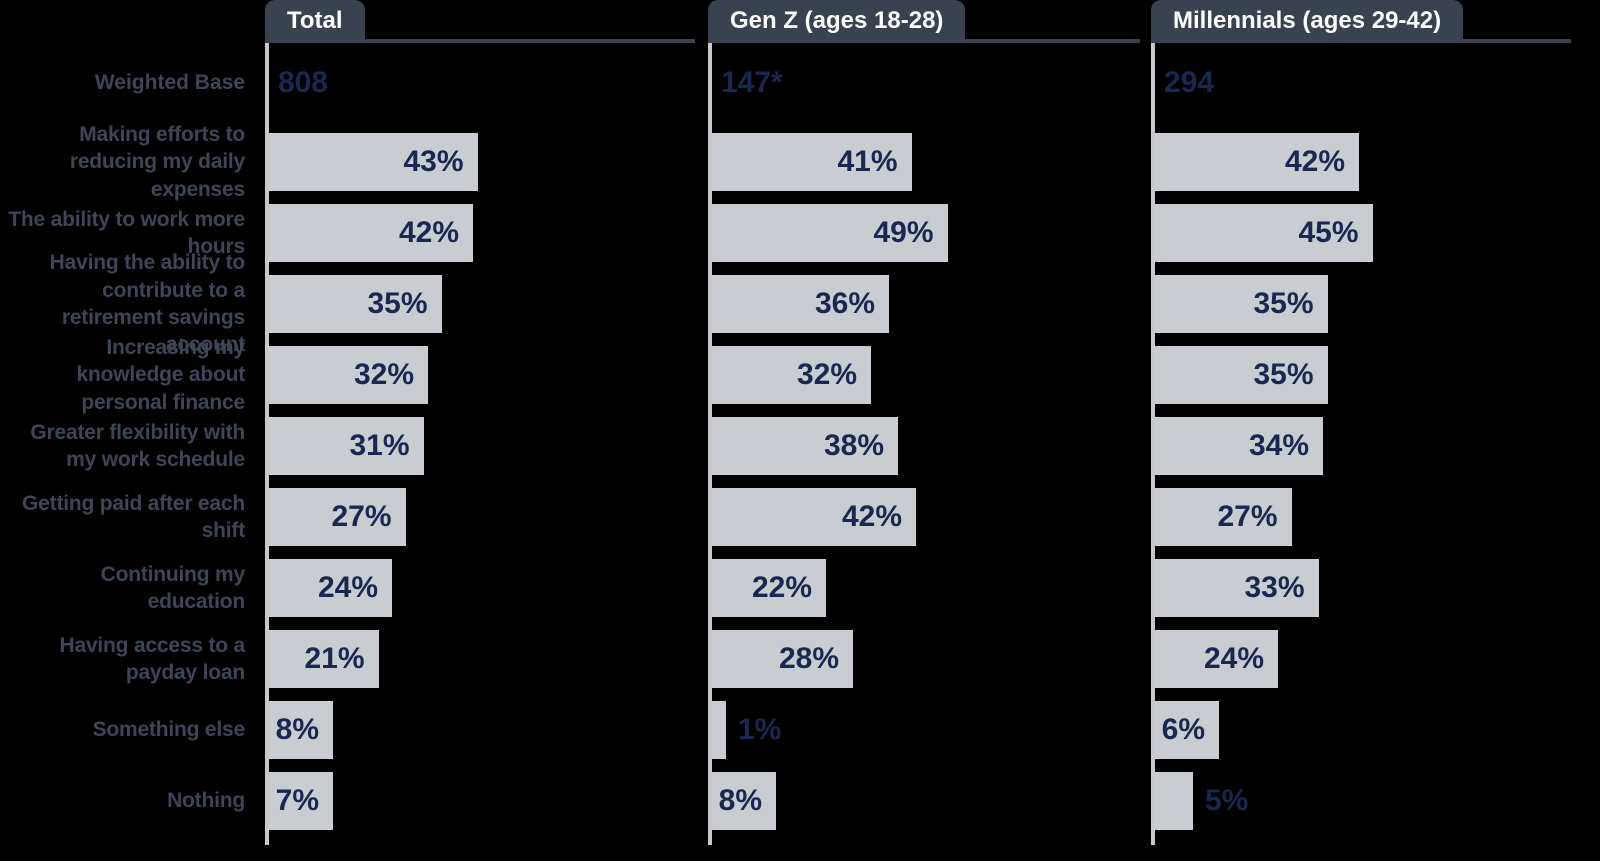  I want to click on category-label: Getting paid after each shift, so click(133, 516).